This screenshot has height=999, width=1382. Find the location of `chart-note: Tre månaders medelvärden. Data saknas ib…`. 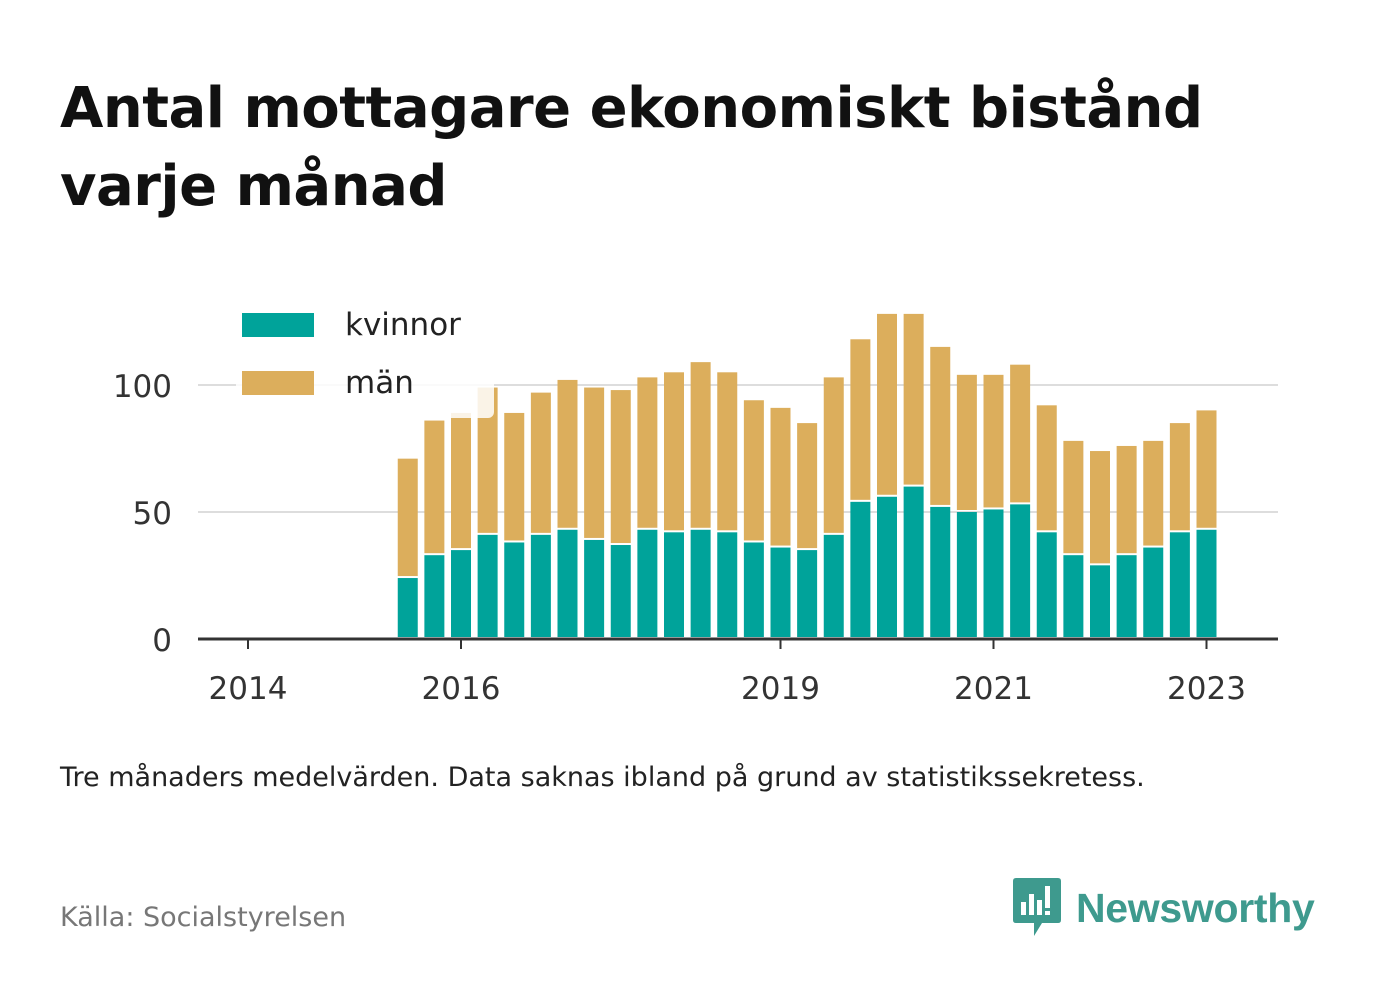

chart-note: Tre månaders medelvärden. Data saknas ib… is located at coordinates (602, 777).